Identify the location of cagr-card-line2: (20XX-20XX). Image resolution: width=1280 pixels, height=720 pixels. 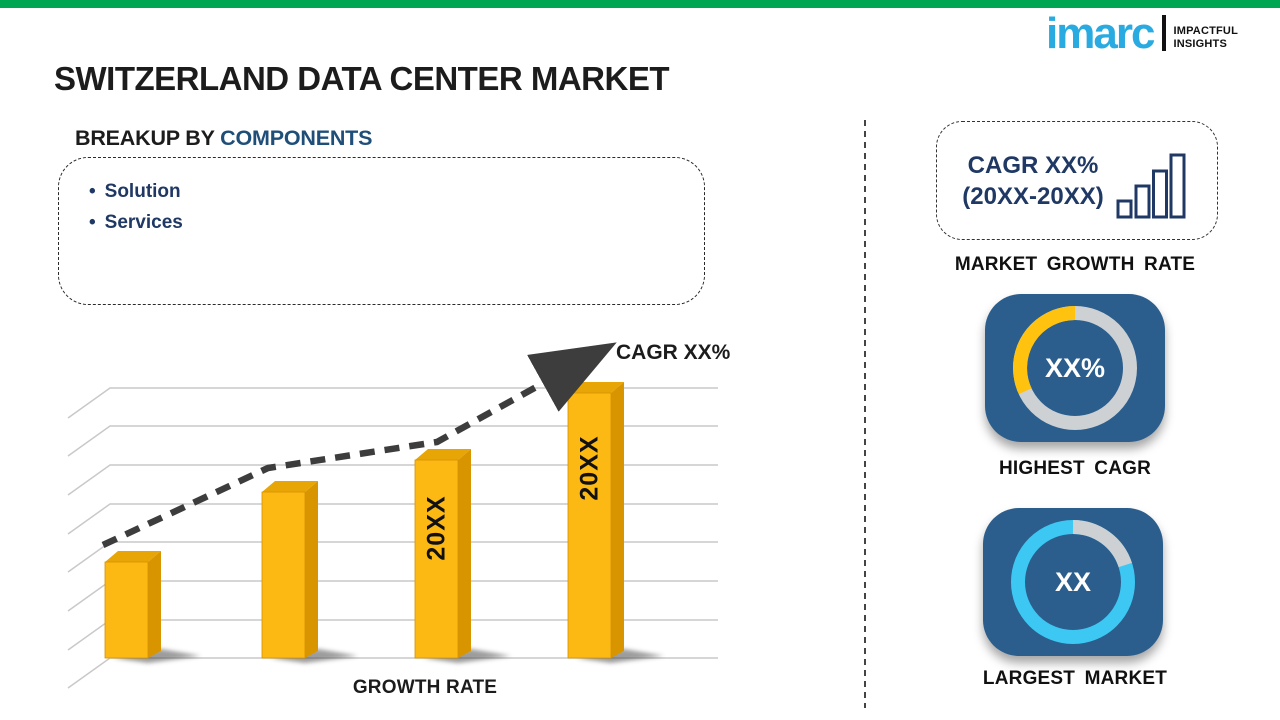
(1033, 196).